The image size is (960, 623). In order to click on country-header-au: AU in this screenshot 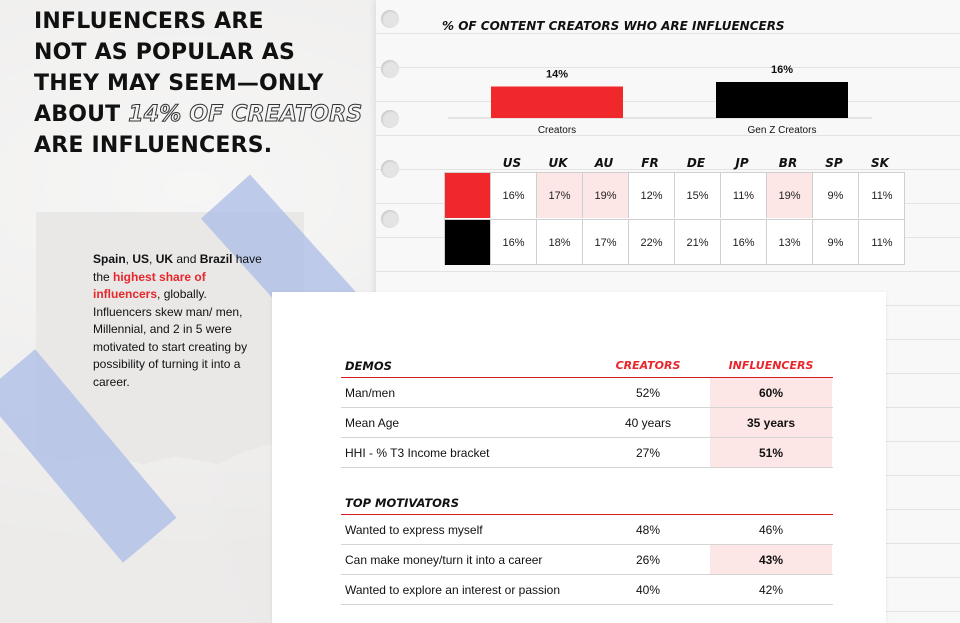, I will do `click(604, 163)`.